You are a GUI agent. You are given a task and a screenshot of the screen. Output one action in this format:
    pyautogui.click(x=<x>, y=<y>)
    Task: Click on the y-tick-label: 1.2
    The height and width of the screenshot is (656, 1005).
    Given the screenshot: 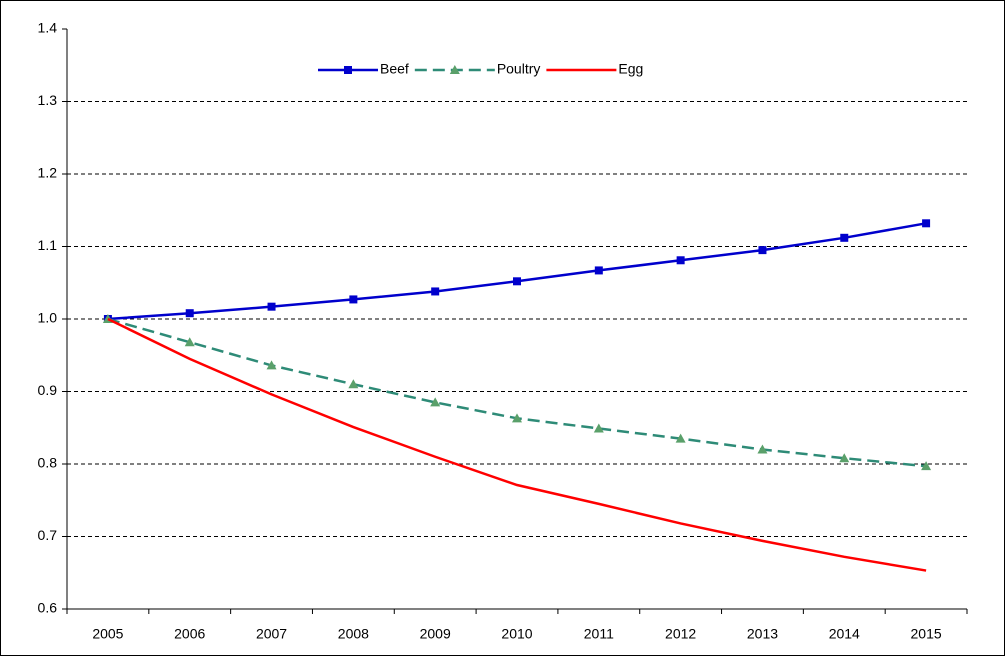 What is the action you would take?
    pyautogui.click(x=48, y=173)
    